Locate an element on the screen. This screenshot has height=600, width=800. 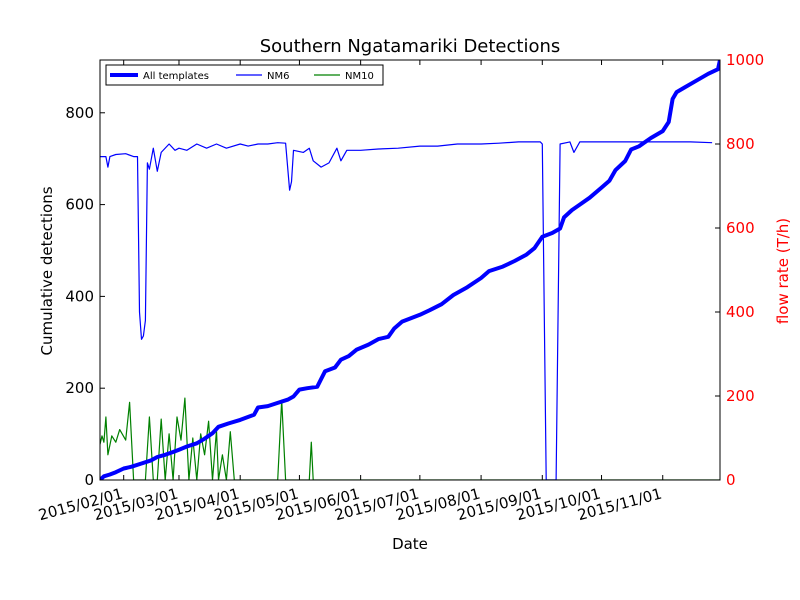
y2-tick-label: 400 is located at coordinates (740, 312).